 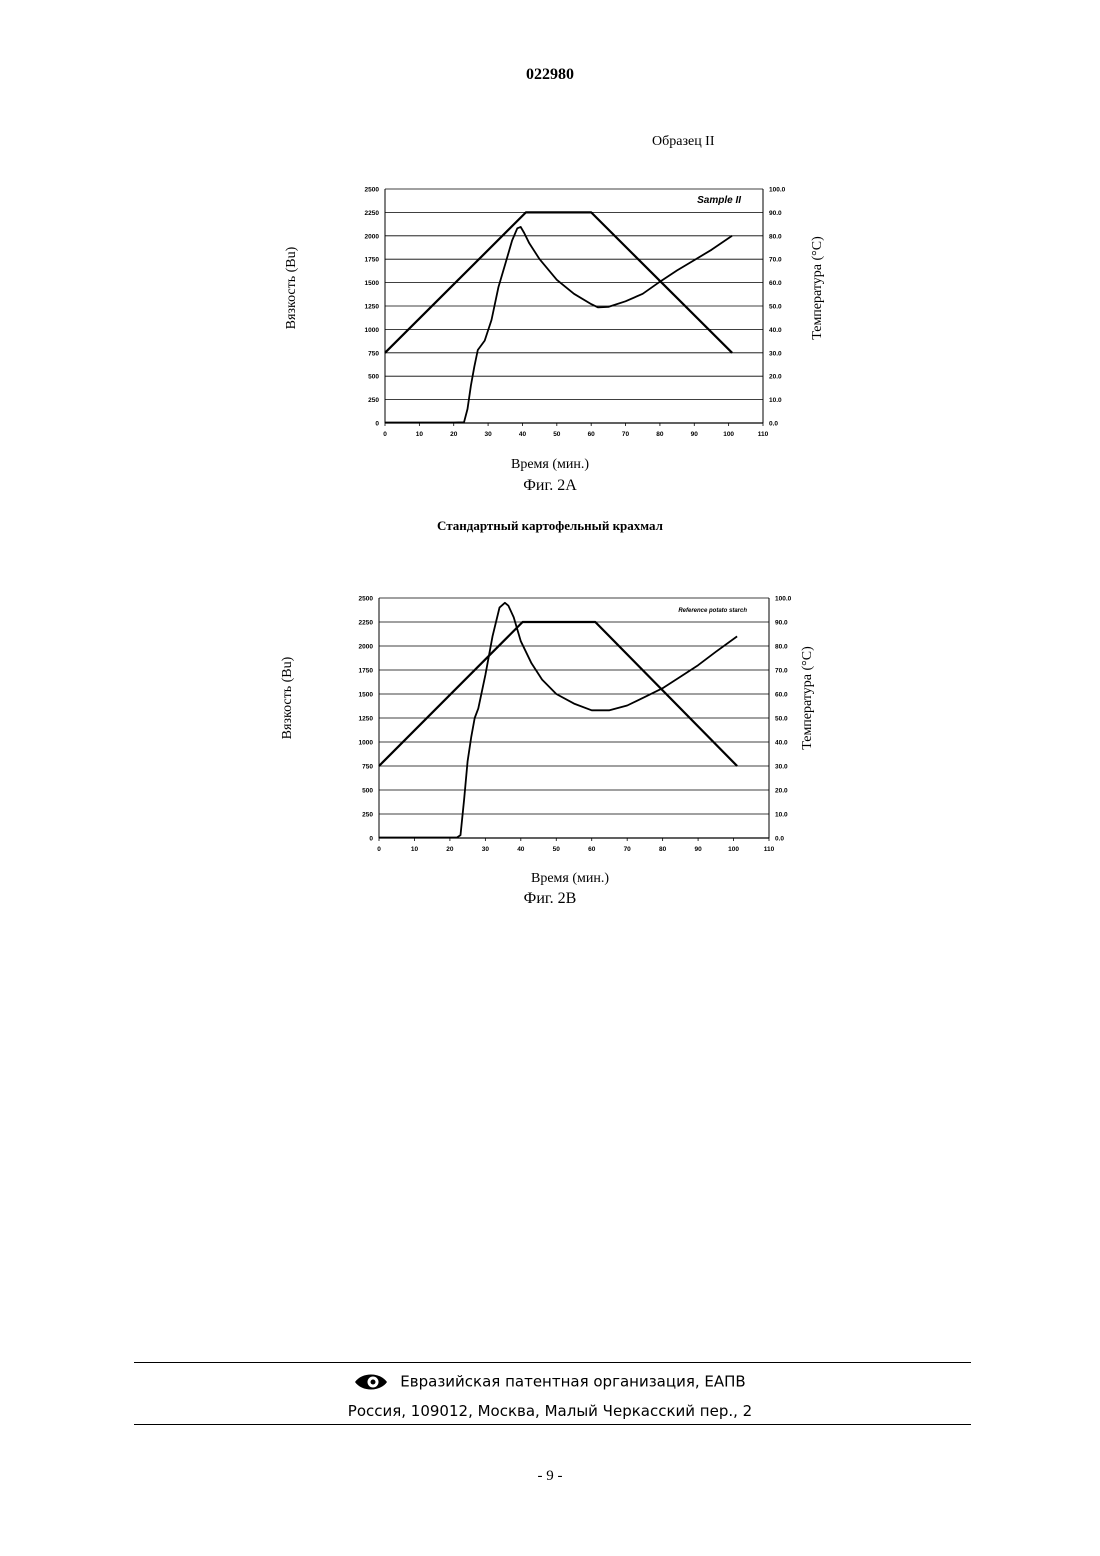 I want to click on chart-b-ytick-label: 250, so click(x=367, y=815).